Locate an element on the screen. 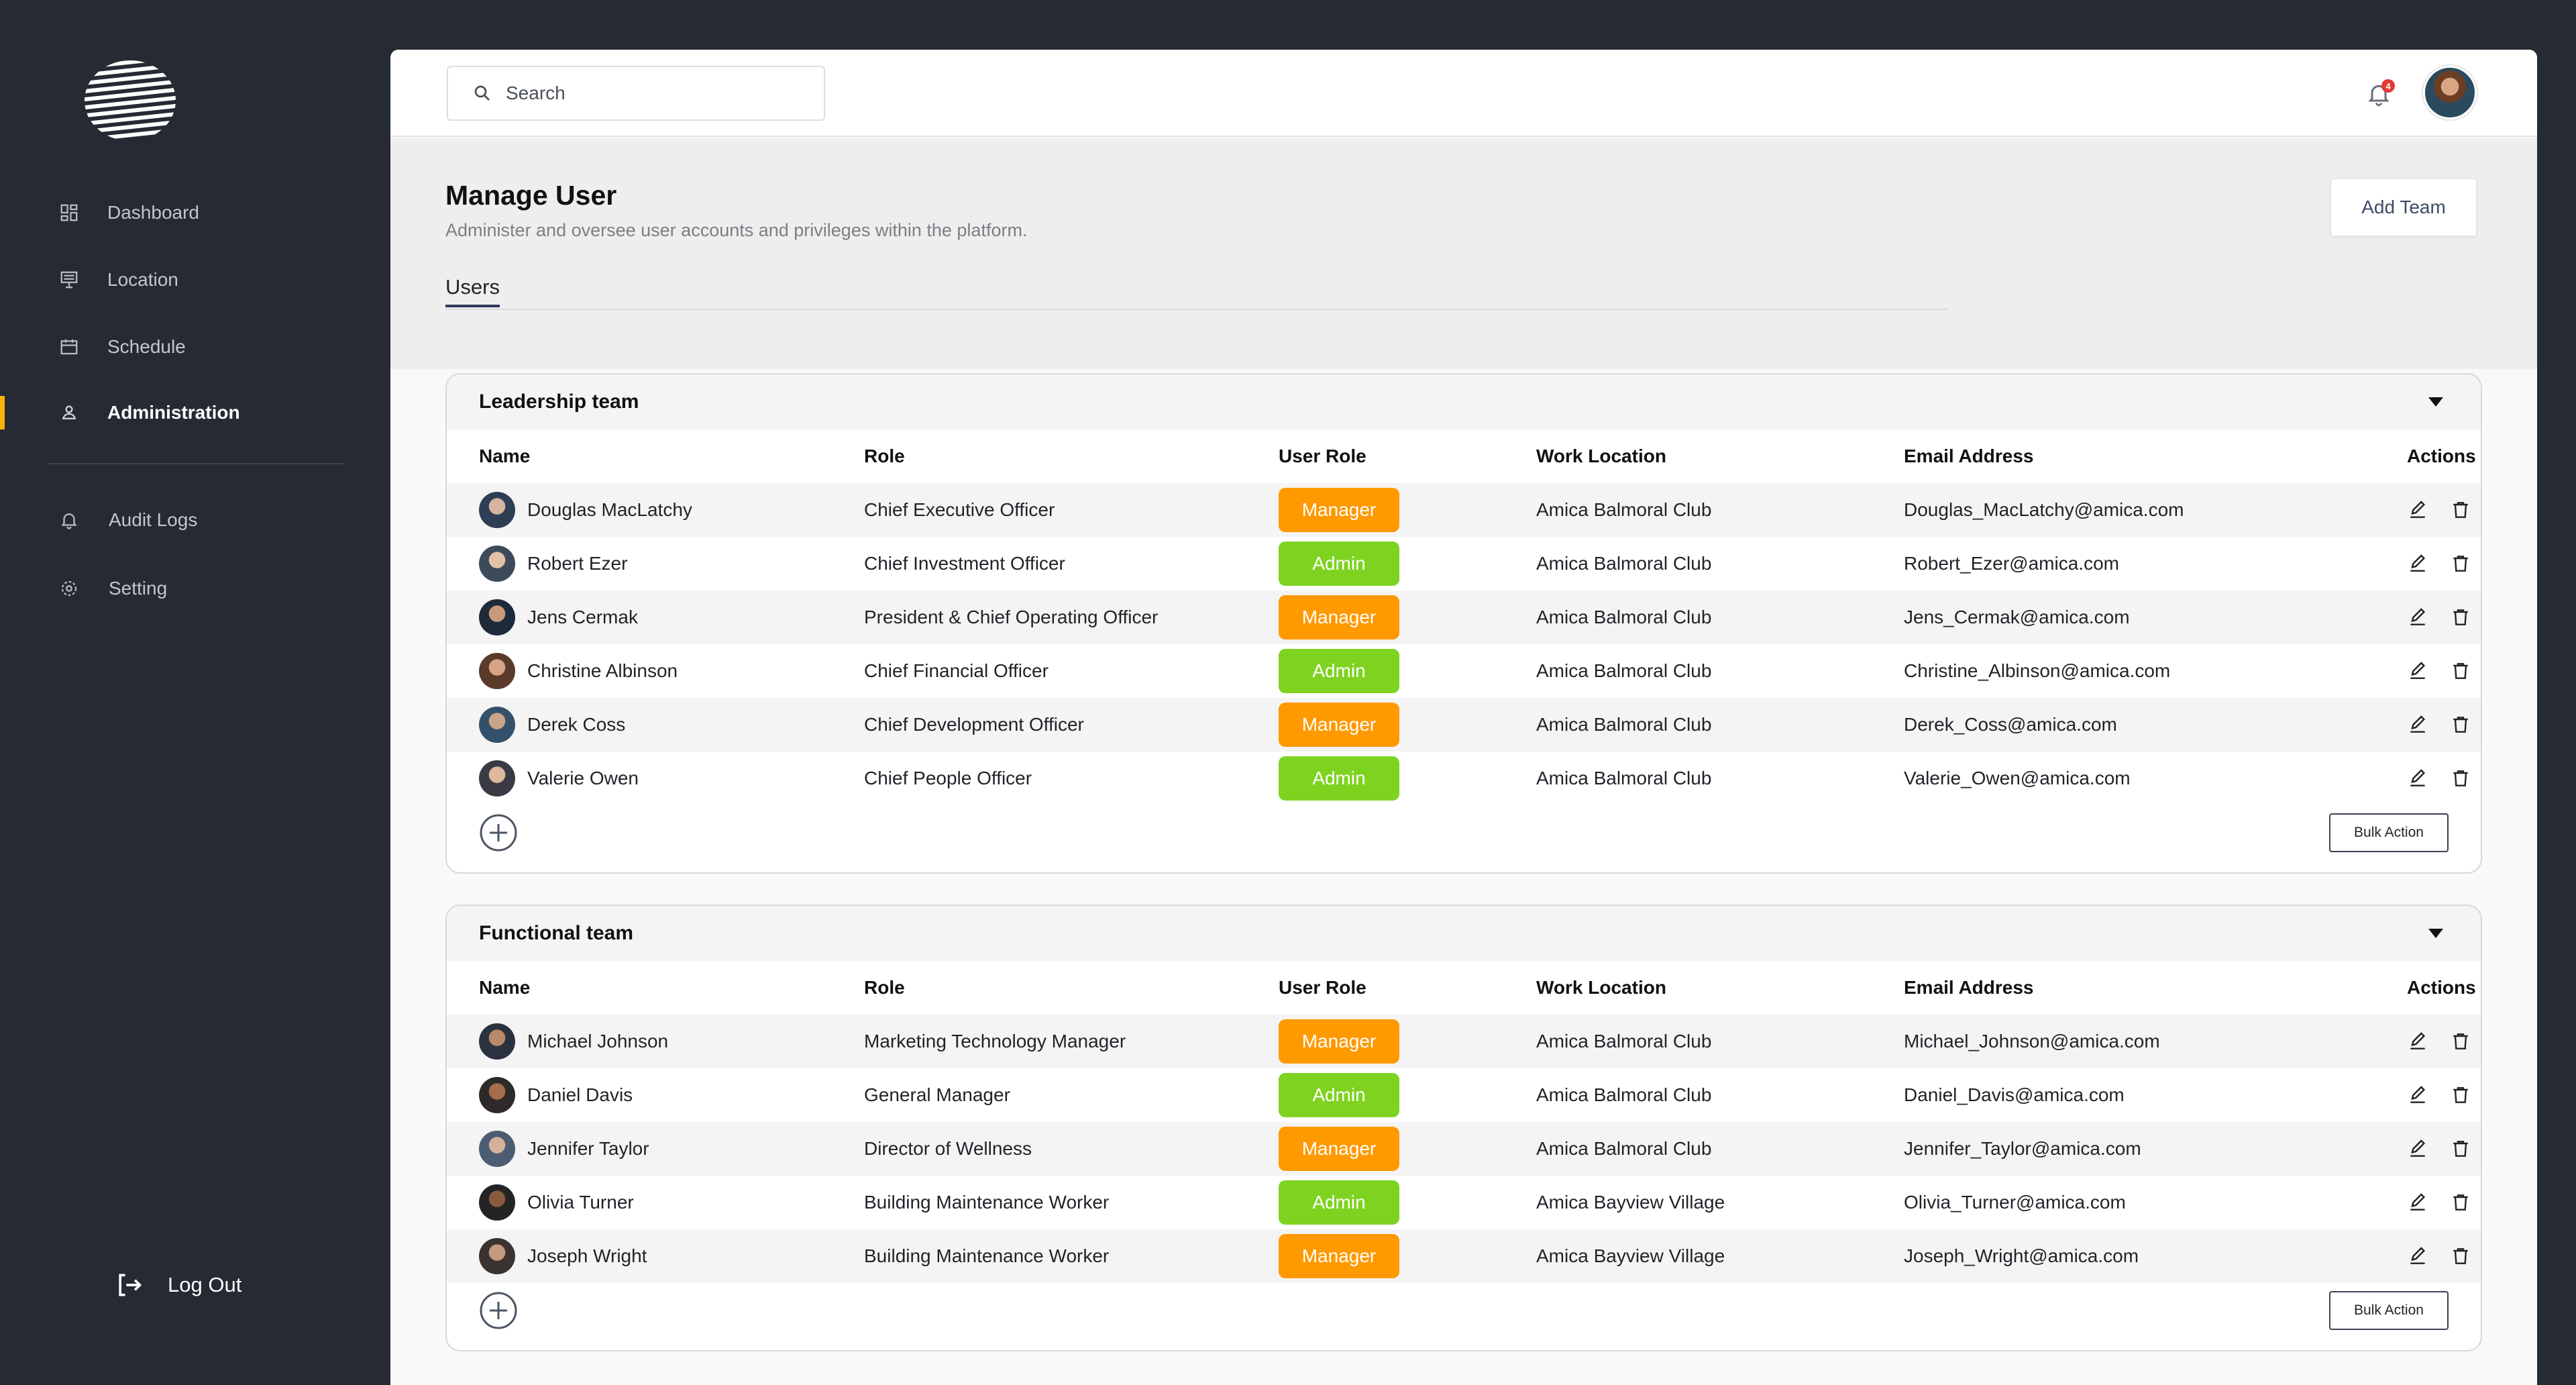  column-header-name: Name is located at coordinates (505, 456).